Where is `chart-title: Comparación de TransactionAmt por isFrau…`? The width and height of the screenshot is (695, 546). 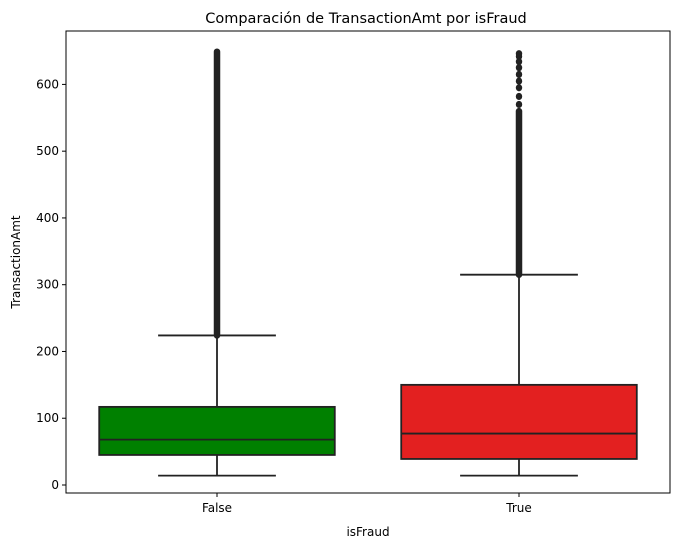
chart-title: Comparación de TransactionAmt por isFrau… is located at coordinates (366, 19).